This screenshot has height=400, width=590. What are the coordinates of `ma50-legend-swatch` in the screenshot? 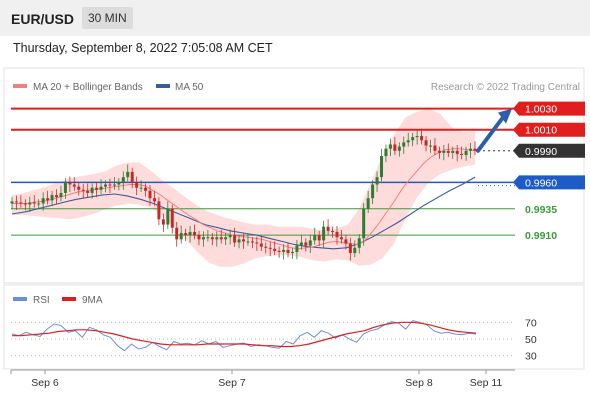 It's located at (163, 86).